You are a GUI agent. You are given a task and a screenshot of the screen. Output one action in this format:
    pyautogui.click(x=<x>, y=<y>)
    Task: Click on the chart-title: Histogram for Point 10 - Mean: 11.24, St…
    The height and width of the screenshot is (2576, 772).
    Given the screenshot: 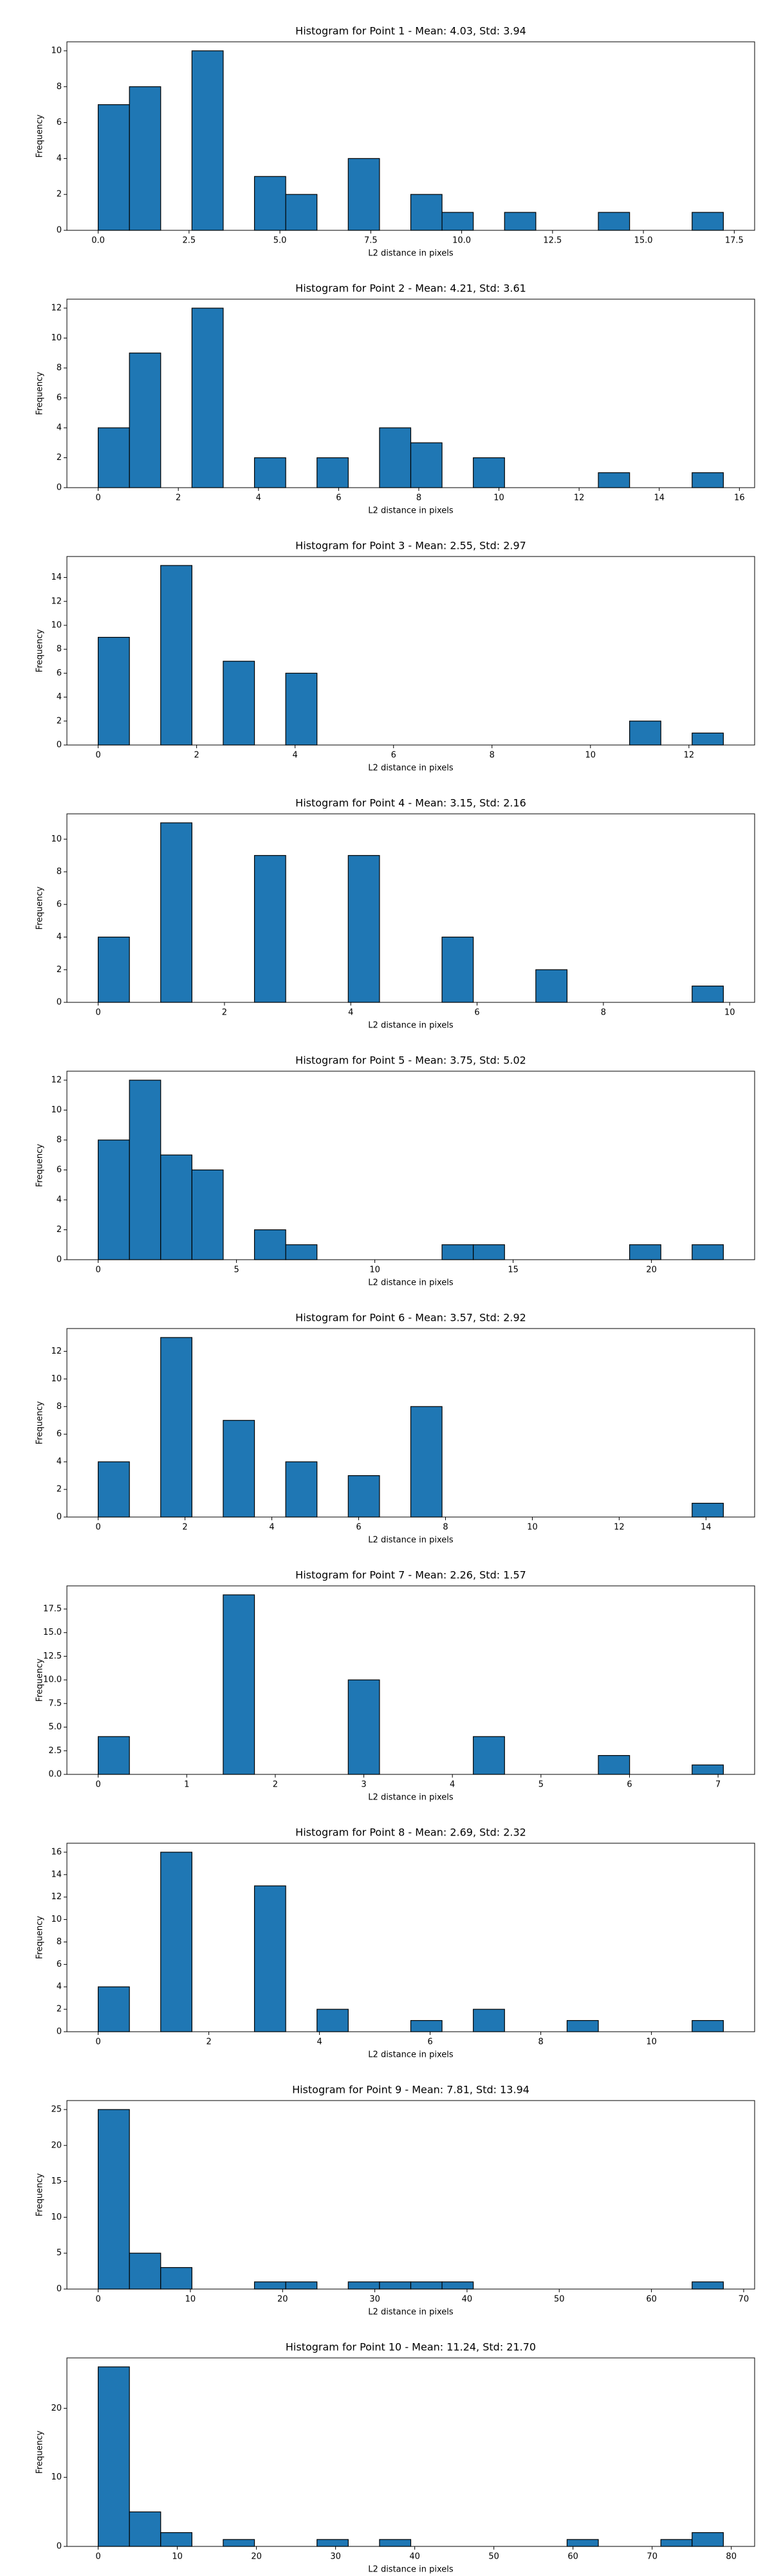 What is the action you would take?
    pyautogui.click(x=411, y=2347)
    